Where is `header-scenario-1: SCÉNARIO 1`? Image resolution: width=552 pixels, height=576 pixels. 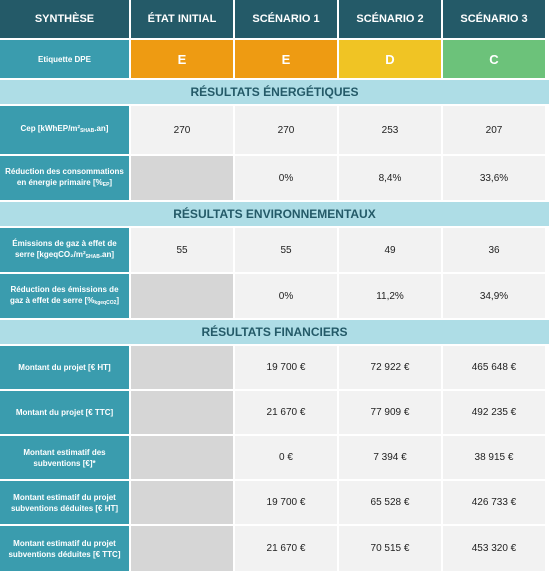 header-scenario-1: SCÉNARIO 1 is located at coordinates (286, 19).